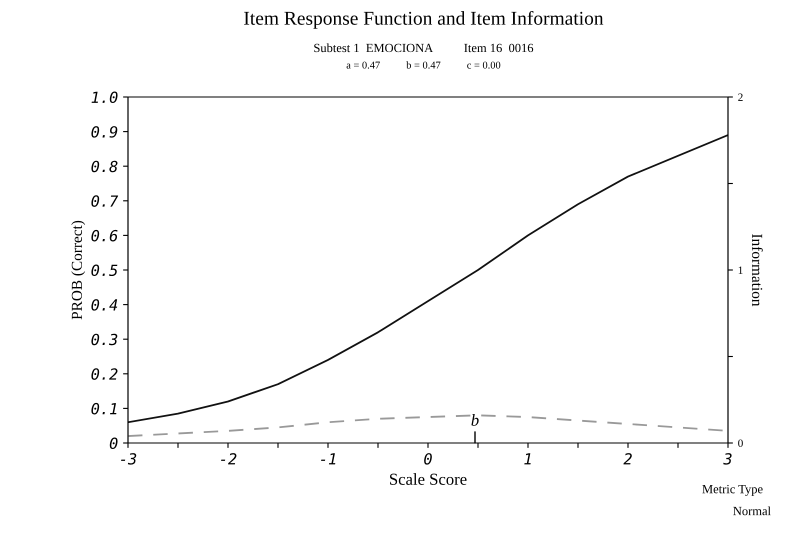 The width and height of the screenshot is (799, 548). What do you see at coordinates (104, 340) in the screenshot?
I see `y-tick-label: 0.3` at bounding box center [104, 340].